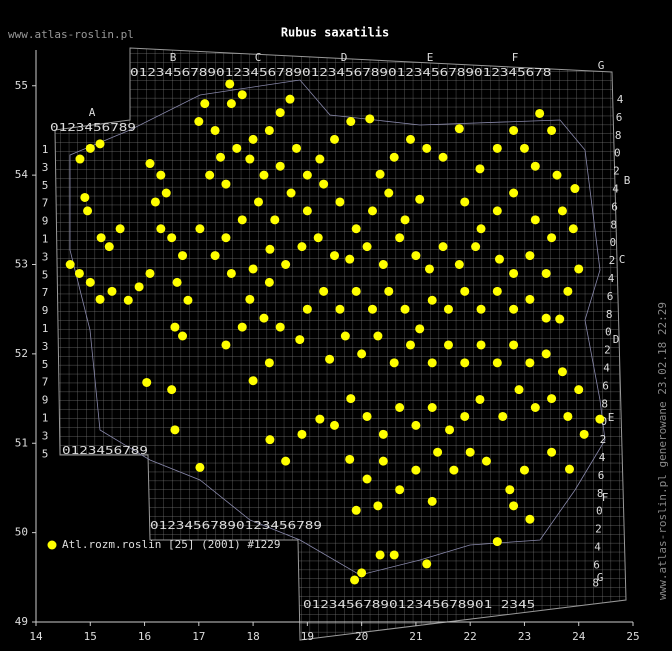 The height and width of the screenshot is (651, 672). I want to click on grid-letter: D, so click(616, 339).